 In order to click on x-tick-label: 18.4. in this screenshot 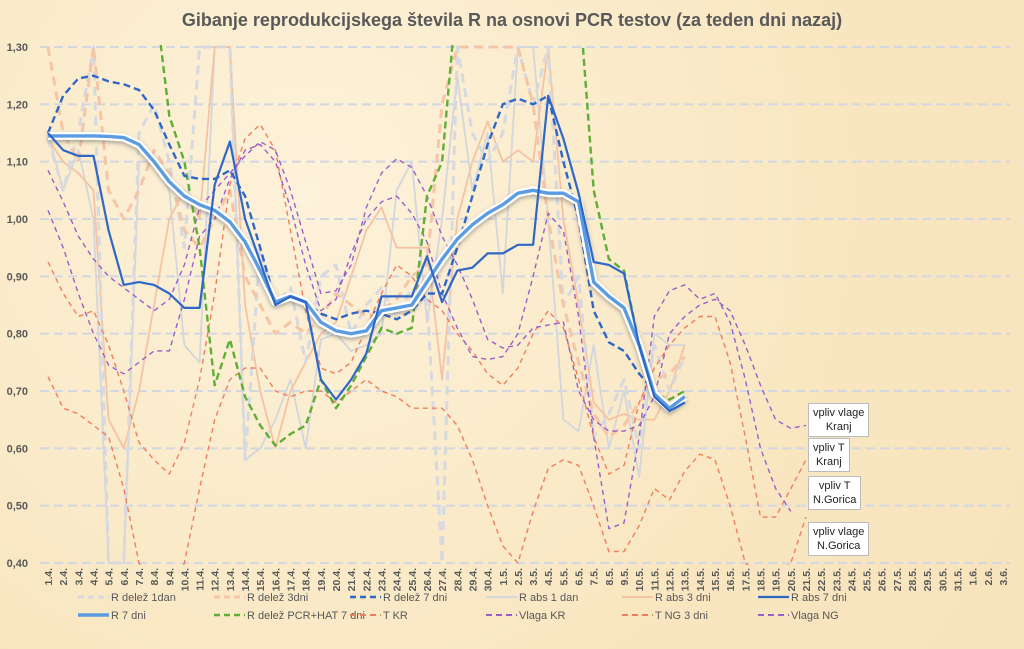, I will do `click(307, 579)`.